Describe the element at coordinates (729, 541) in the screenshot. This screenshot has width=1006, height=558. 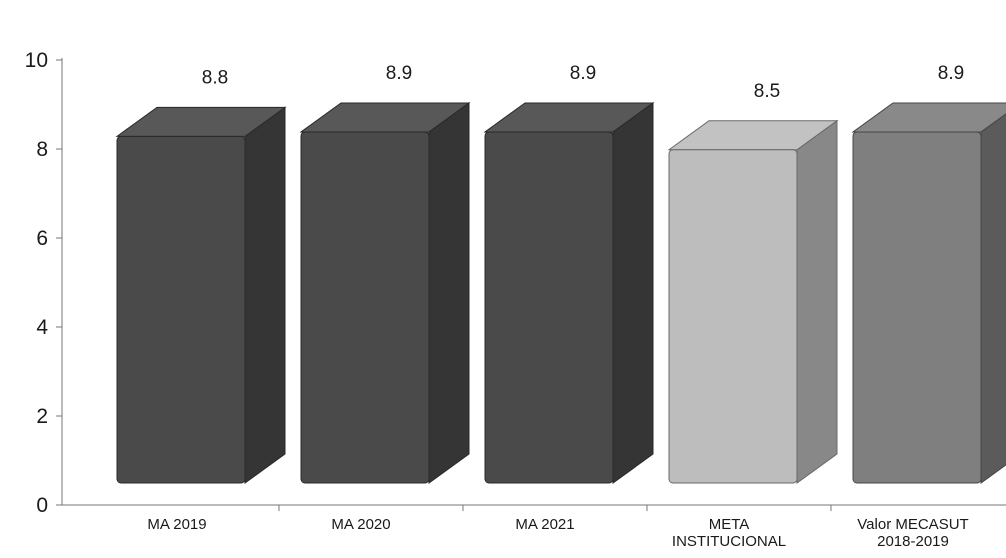
I see `category-label: INSTITUCIONAL` at that location.